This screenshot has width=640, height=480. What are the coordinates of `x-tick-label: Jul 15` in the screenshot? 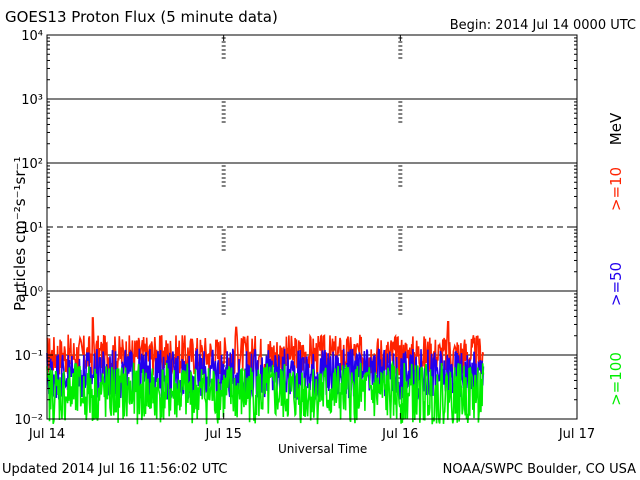 It's located at (222, 434).